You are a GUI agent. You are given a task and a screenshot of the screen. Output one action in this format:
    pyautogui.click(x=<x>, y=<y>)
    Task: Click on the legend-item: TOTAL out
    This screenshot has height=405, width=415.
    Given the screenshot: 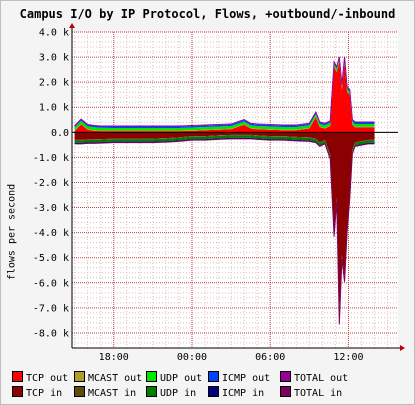 What is the action you would take?
    pyautogui.click(x=314, y=378)
    